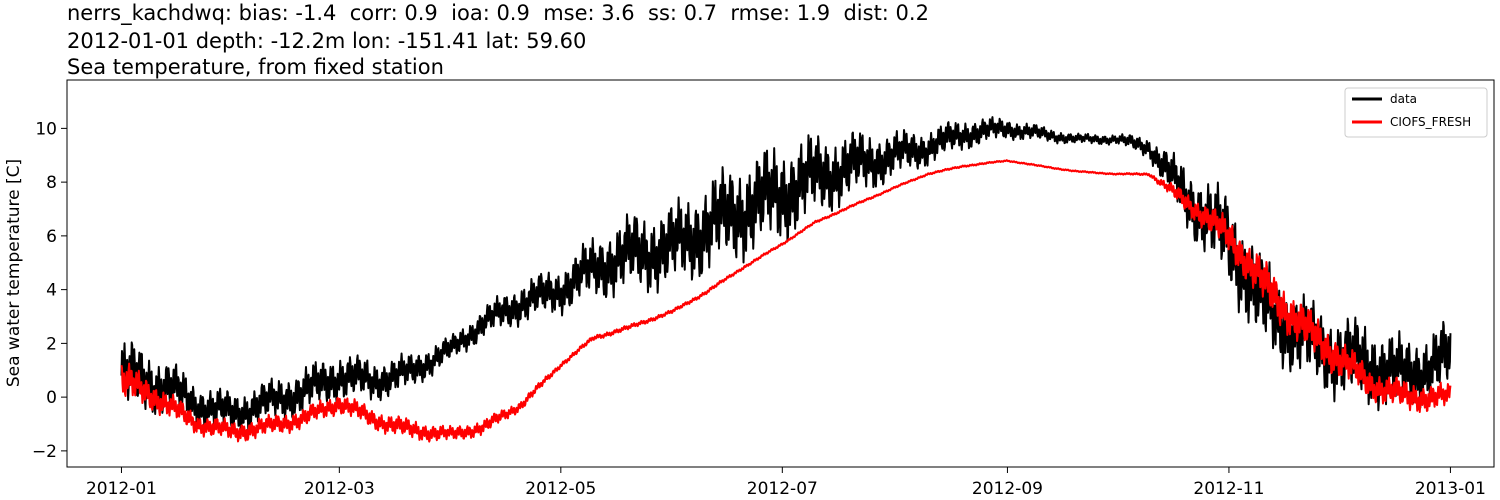 This screenshot has width=1500, height=500. What do you see at coordinates (339, 489) in the screenshot?
I see `x-tick-label: 2012-03` at bounding box center [339, 489].